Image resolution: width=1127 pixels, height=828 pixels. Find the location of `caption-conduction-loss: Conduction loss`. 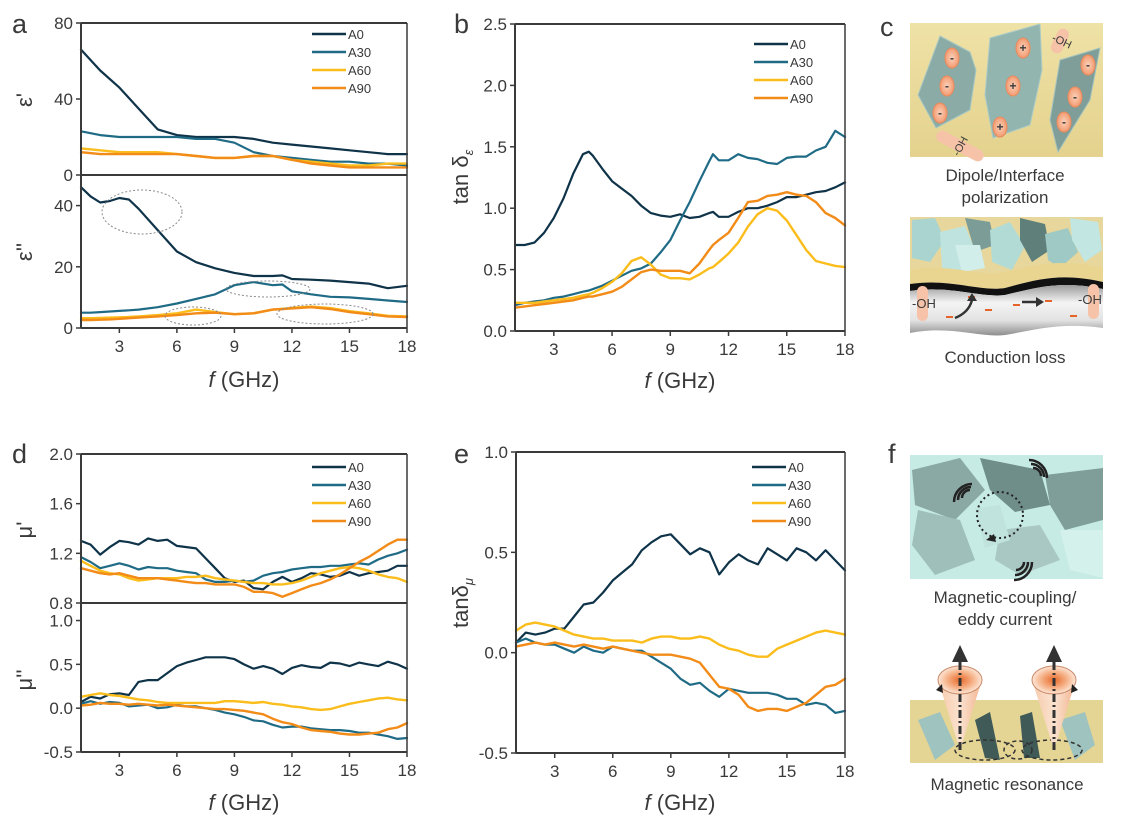

caption-conduction-loss: Conduction loss is located at coordinates (1005, 357).